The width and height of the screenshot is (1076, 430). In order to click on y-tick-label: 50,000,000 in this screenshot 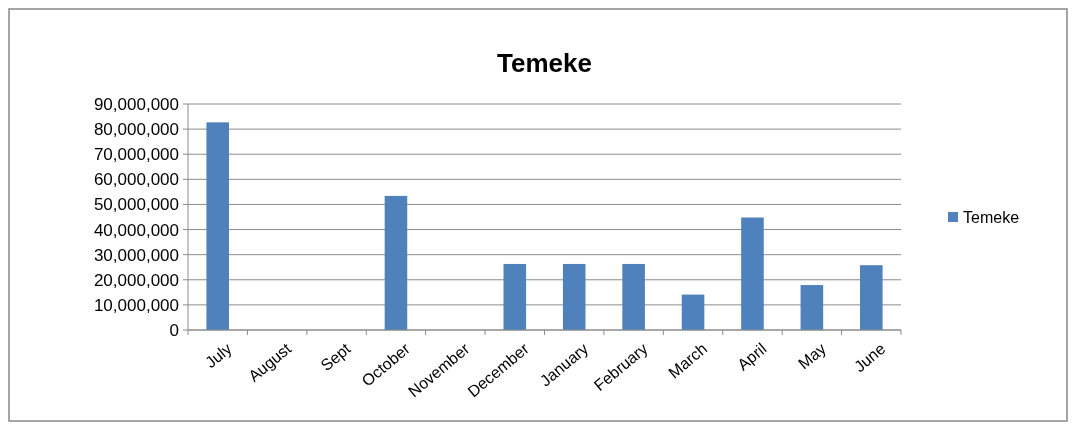, I will do `click(136, 205)`.